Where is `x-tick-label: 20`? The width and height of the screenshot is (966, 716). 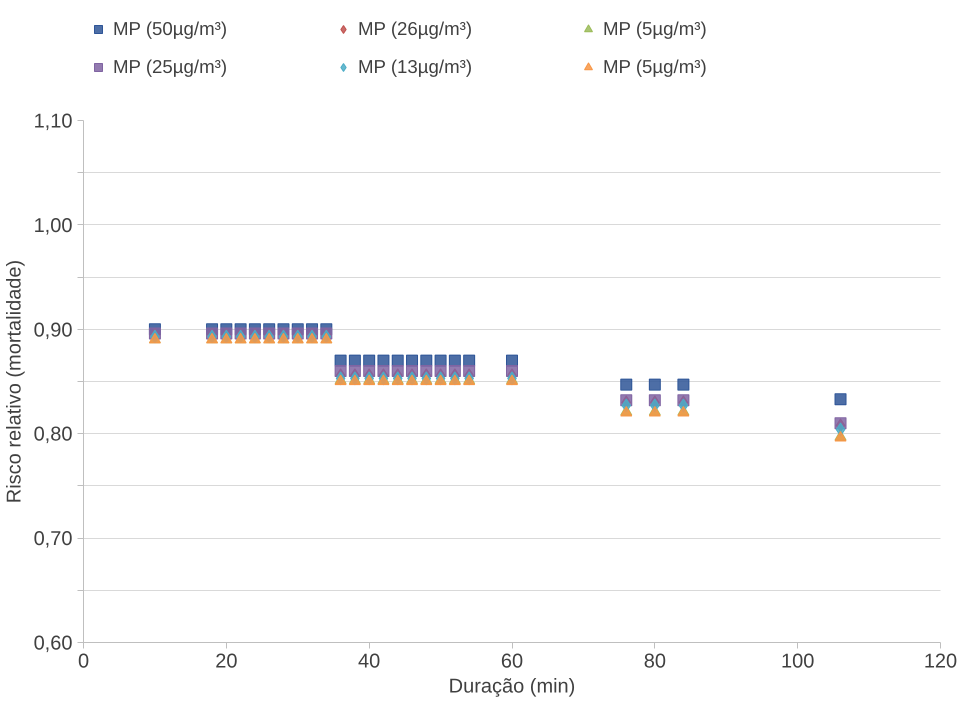 x-tick-label: 20 is located at coordinates (226, 661).